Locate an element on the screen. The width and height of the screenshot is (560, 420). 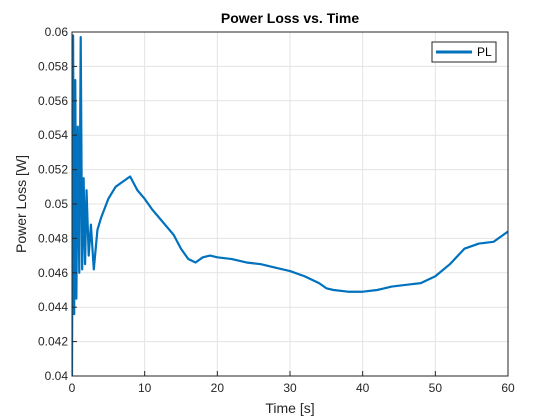
y-tick-label: 0.05 is located at coordinates (57, 204).